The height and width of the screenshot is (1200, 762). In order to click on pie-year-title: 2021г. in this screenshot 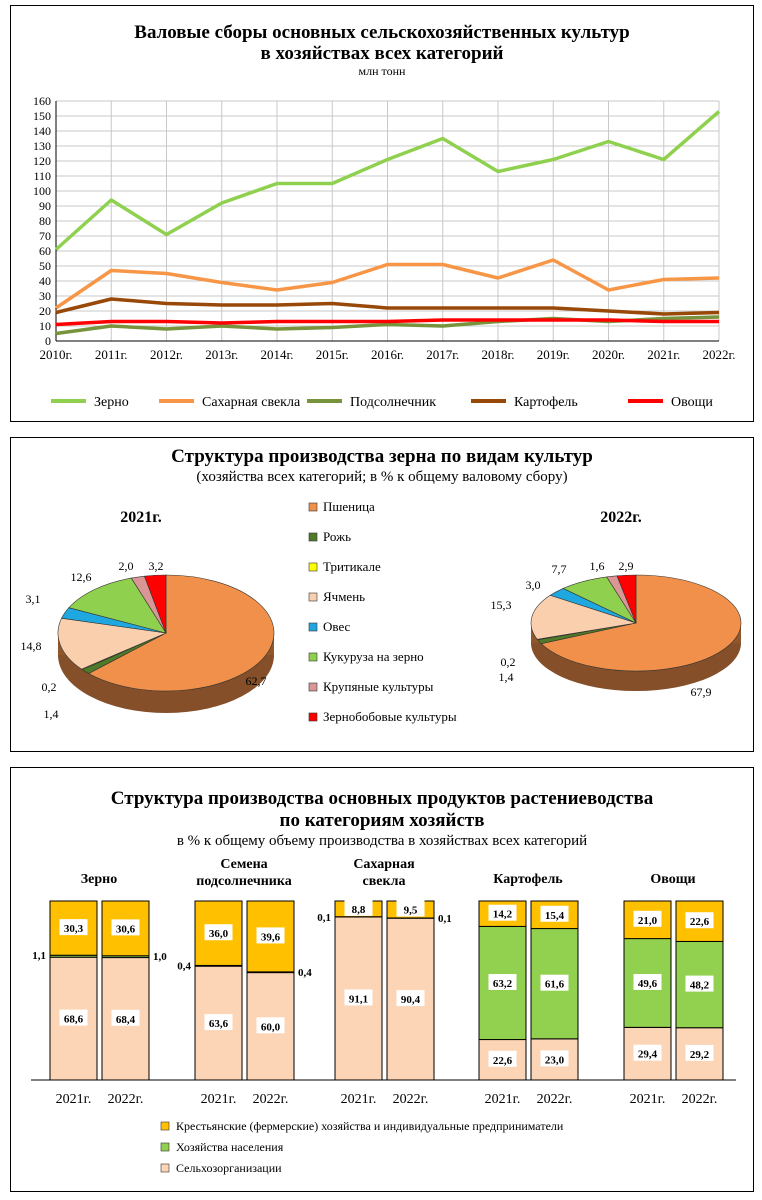, I will do `click(140, 517)`.